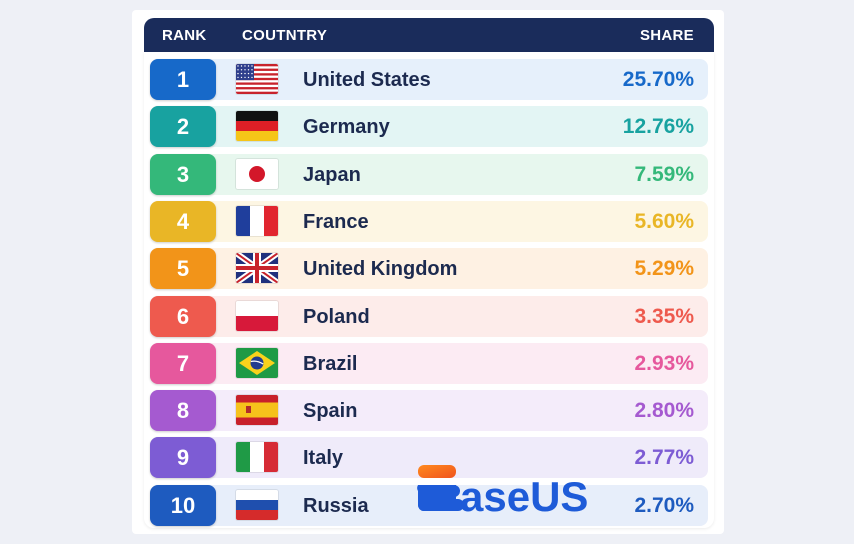 The image size is (854, 544). What do you see at coordinates (285, 35) in the screenshot?
I see `header-country: COUTNTRY` at bounding box center [285, 35].